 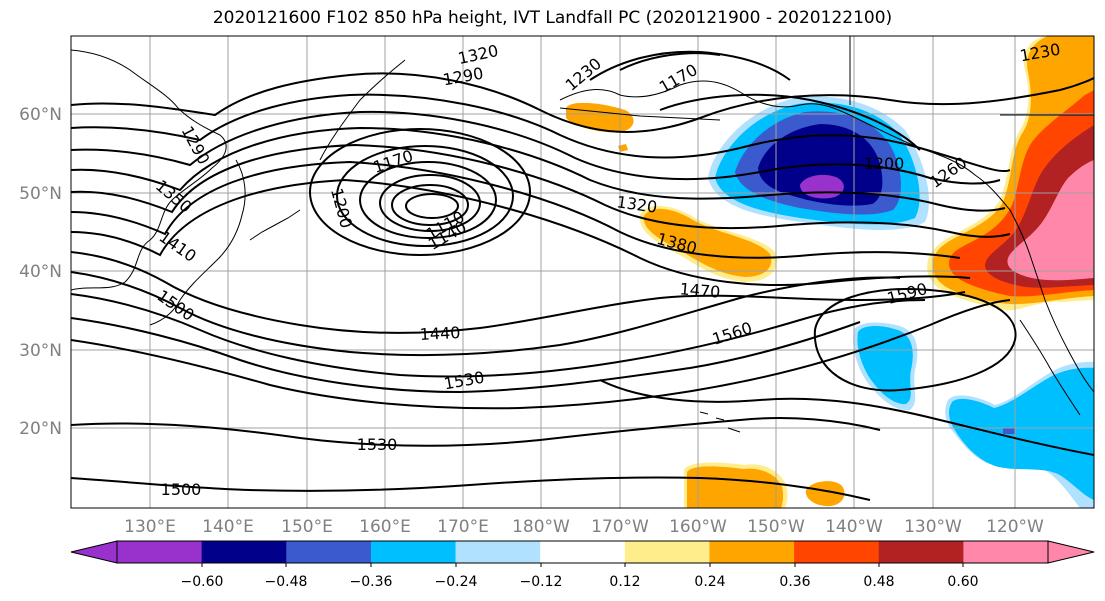 What do you see at coordinates (1050, 367) in the screenshot?
I see `coast-baja` at bounding box center [1050, 367].